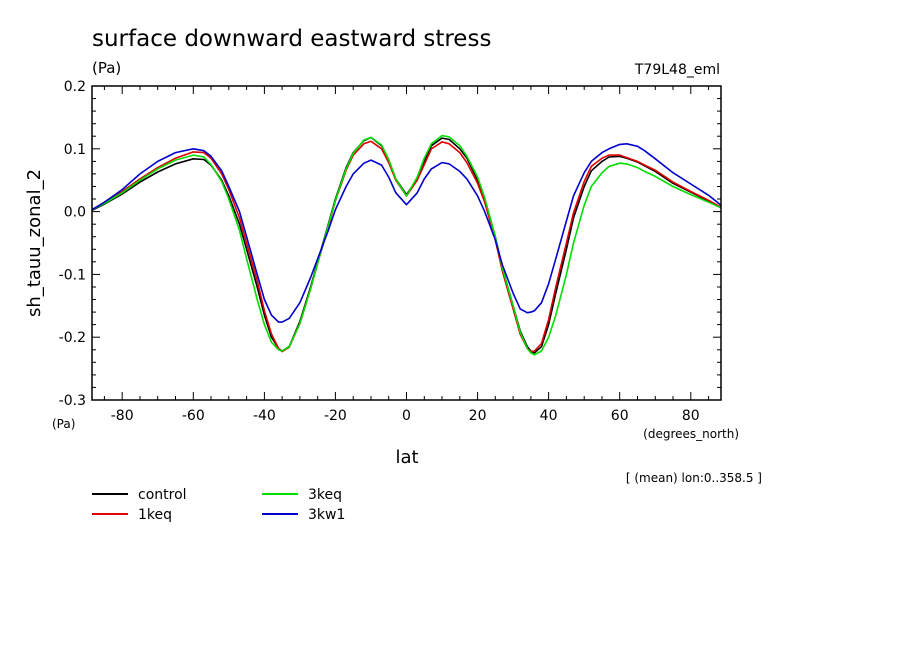 Image resolution: width=904 pixels, height=654 pixels. I want to click on x-tick-label: -80, so click(122, 416).